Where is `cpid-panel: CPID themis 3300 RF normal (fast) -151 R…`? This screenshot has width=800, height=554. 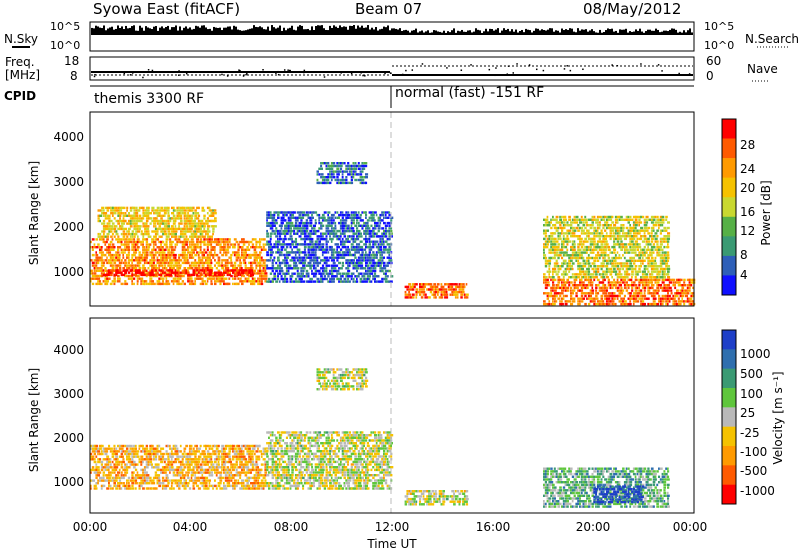 cpid-panel: CPID themis 3300 RF normal (fast) -151 R… is located at coordinates (349, 96).